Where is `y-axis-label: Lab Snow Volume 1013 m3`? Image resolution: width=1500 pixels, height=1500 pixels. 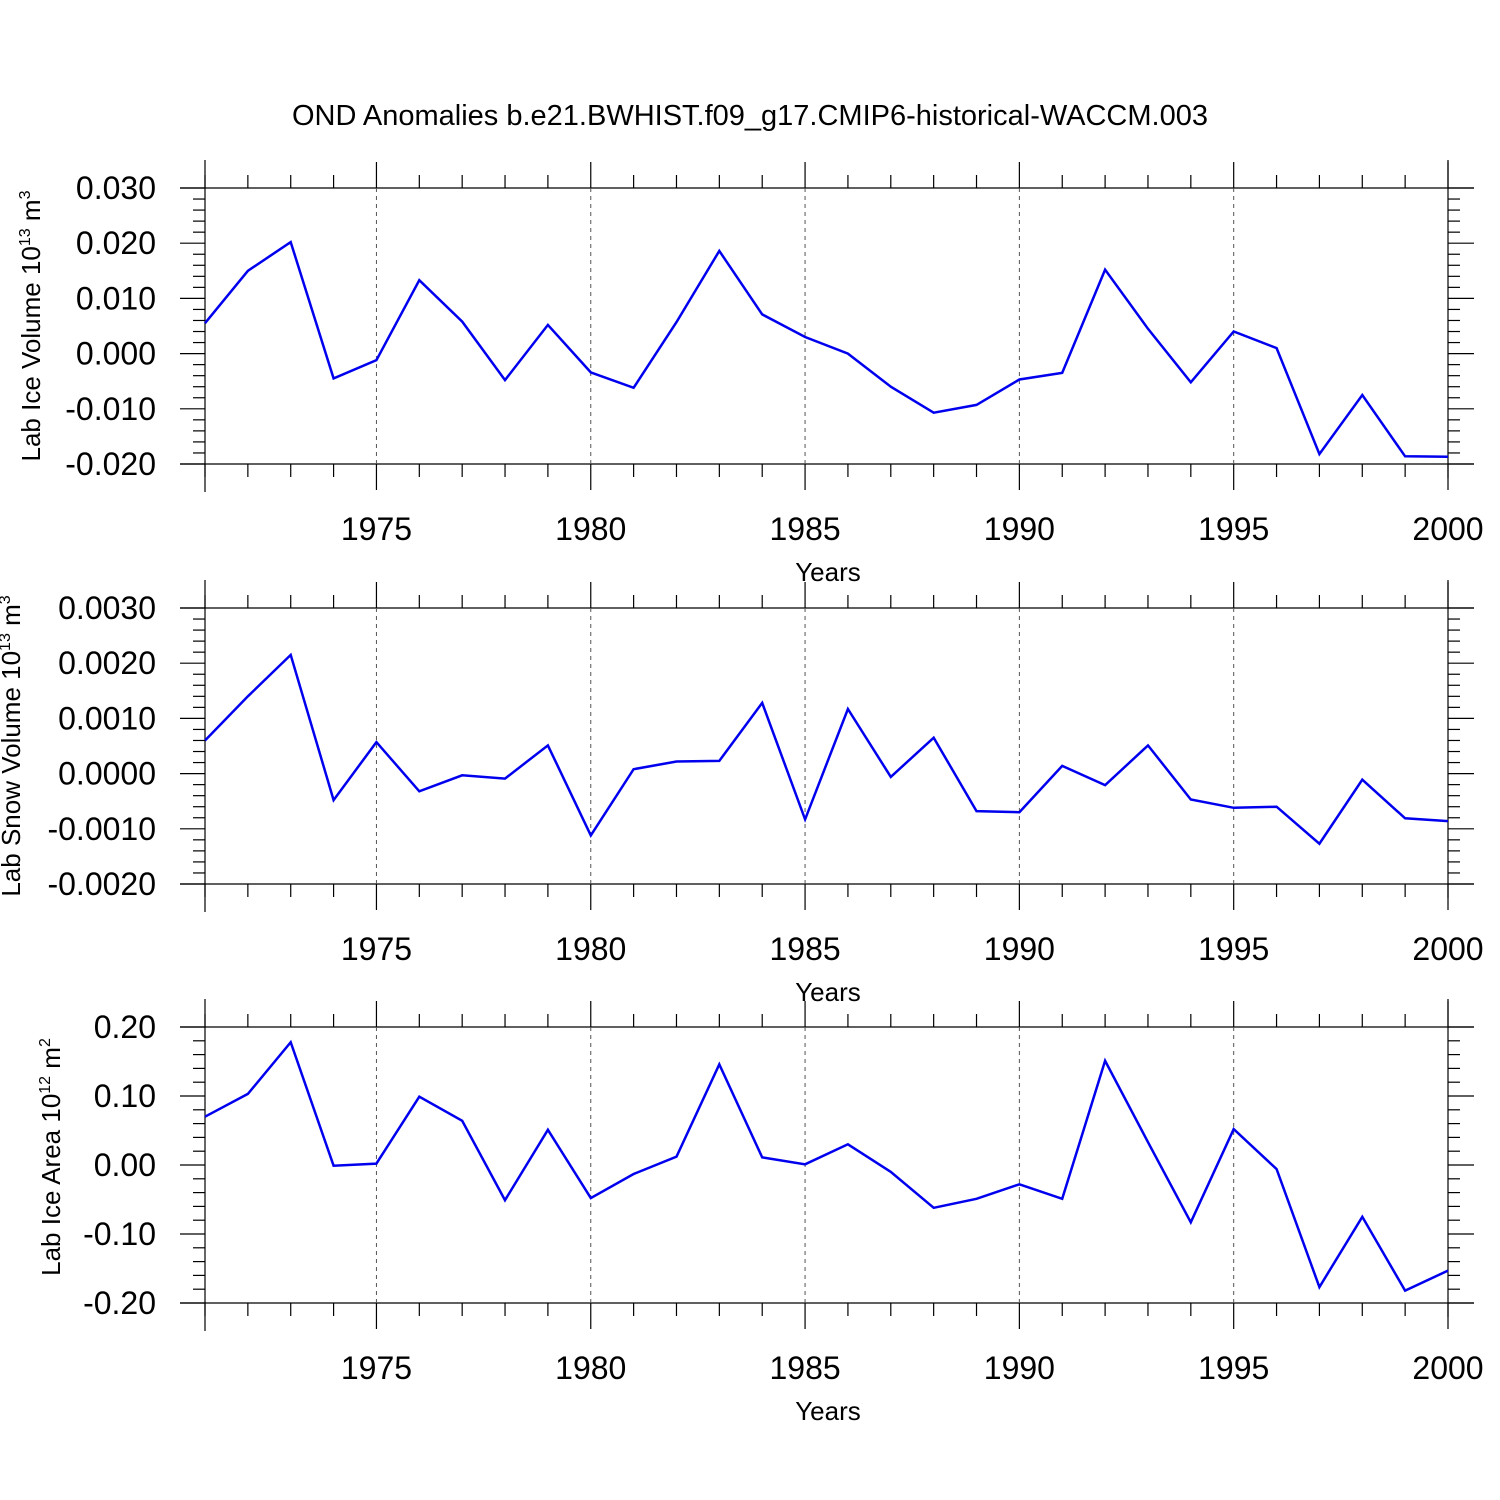
y-axis-label: Lab Snow Volume 1013 m3 is located at coordinates (13, 745).